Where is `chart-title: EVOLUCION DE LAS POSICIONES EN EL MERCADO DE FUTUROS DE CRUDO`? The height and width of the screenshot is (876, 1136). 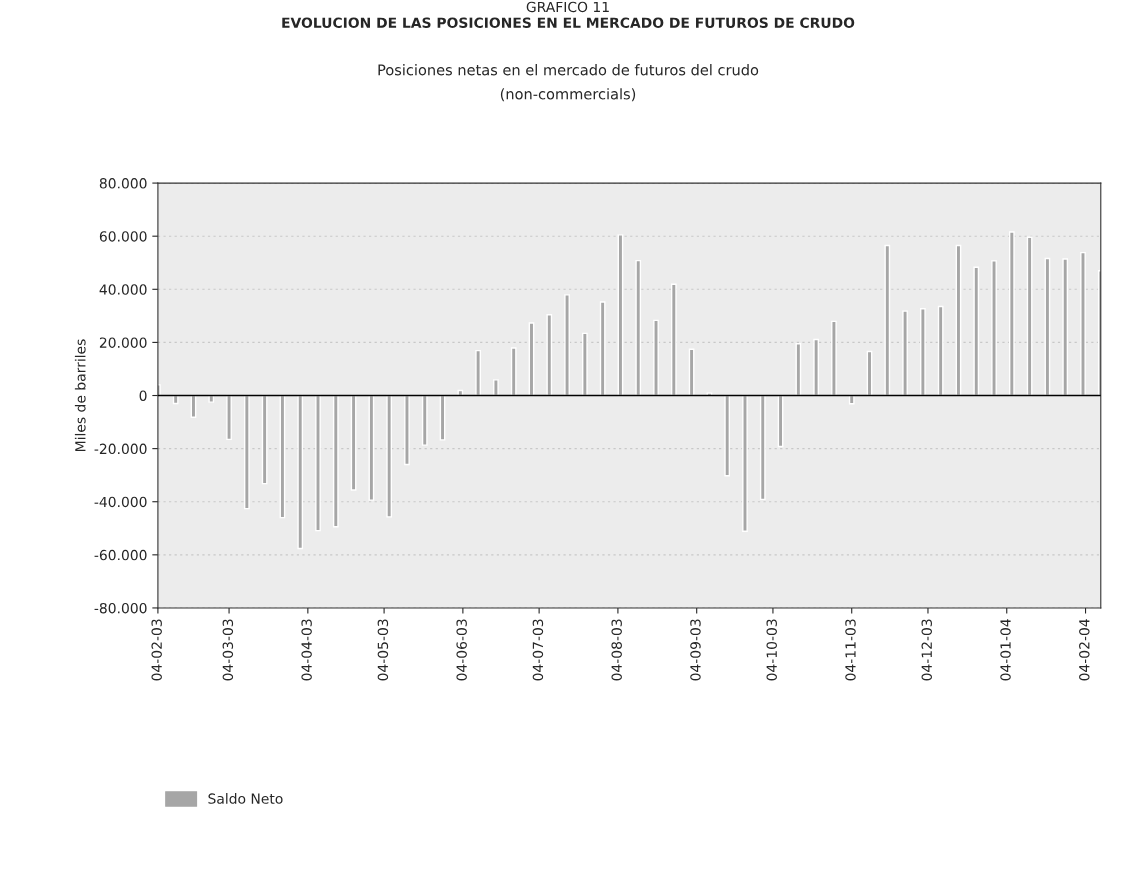
chart-title: EVOLUCION DE LAS POSICIONES EN EL MERCADO DE FUTUROS DE CRUDO is located at coordinates (568, 22).